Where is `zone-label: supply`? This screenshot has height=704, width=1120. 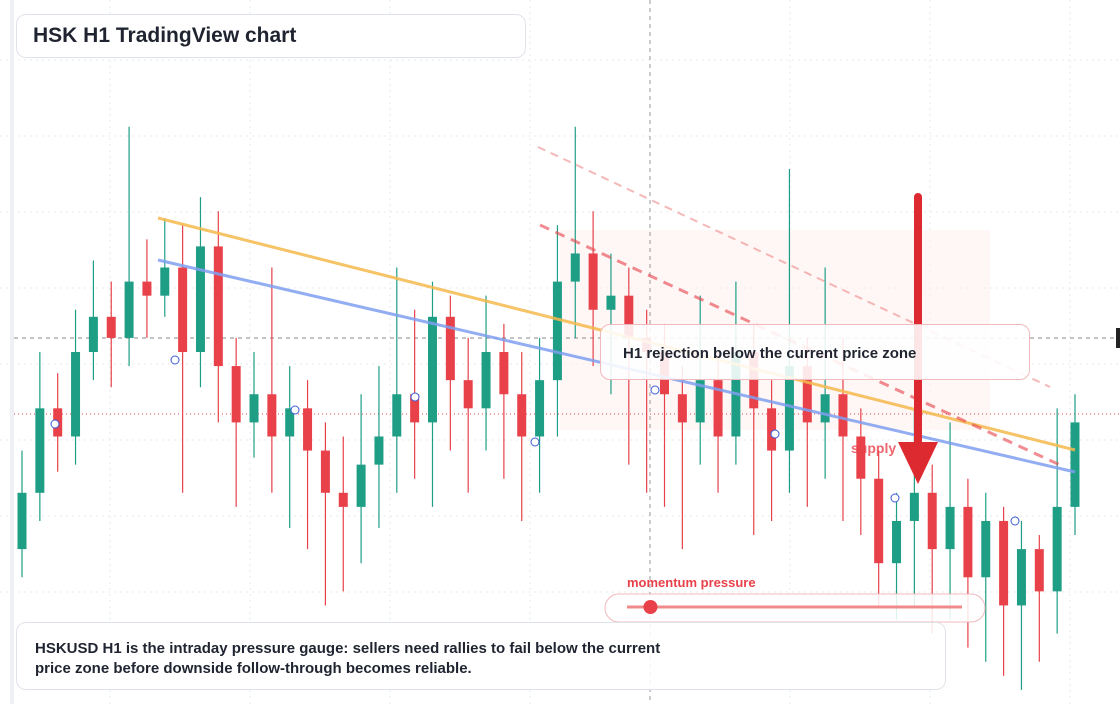 zone-label: supply is located at coordinates (873, 448).